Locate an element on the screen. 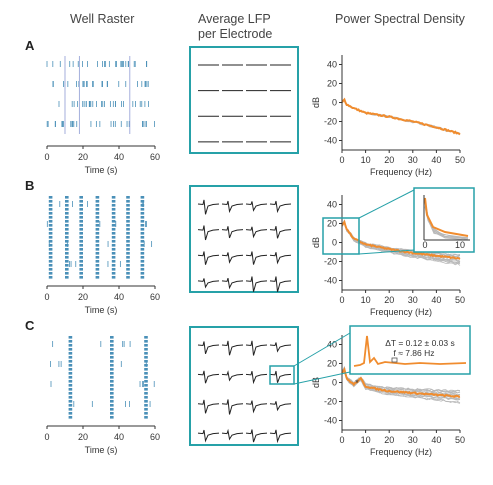  psd-c-peak-marker is located at coordinates (394, 360).